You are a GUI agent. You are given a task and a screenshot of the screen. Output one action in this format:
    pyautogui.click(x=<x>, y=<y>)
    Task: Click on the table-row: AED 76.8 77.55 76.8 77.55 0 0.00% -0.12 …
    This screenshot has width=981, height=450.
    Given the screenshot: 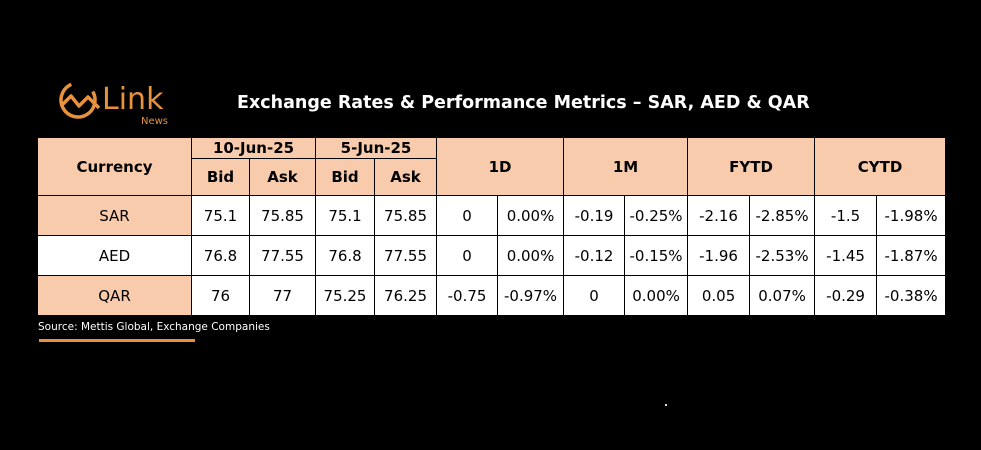 What is the action you would take?
    pyautogui.click(x=492, y=255)
    